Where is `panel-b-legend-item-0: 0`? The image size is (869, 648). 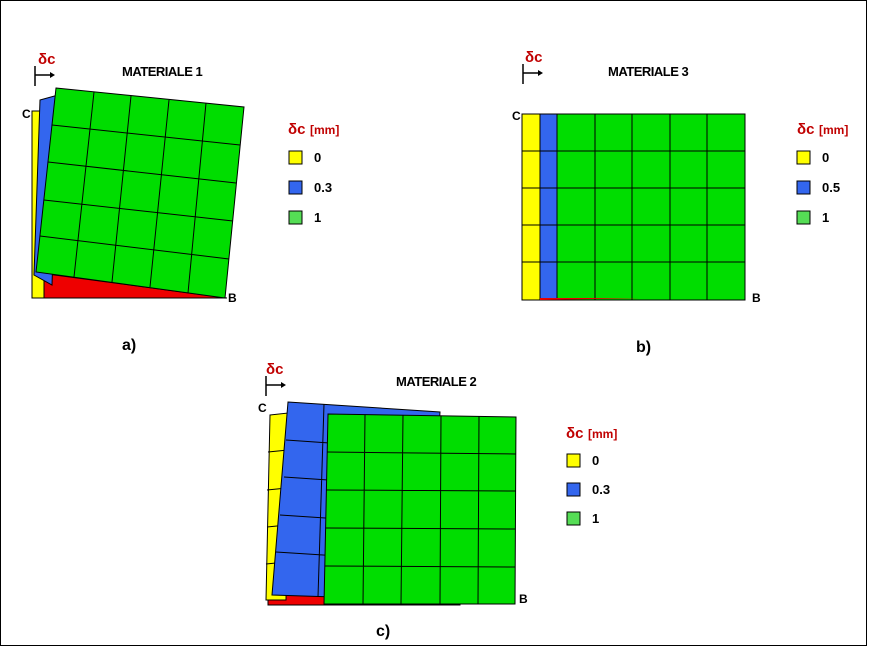 panel-b-legend-item-0: 0 is located at coordinates (825, 157).